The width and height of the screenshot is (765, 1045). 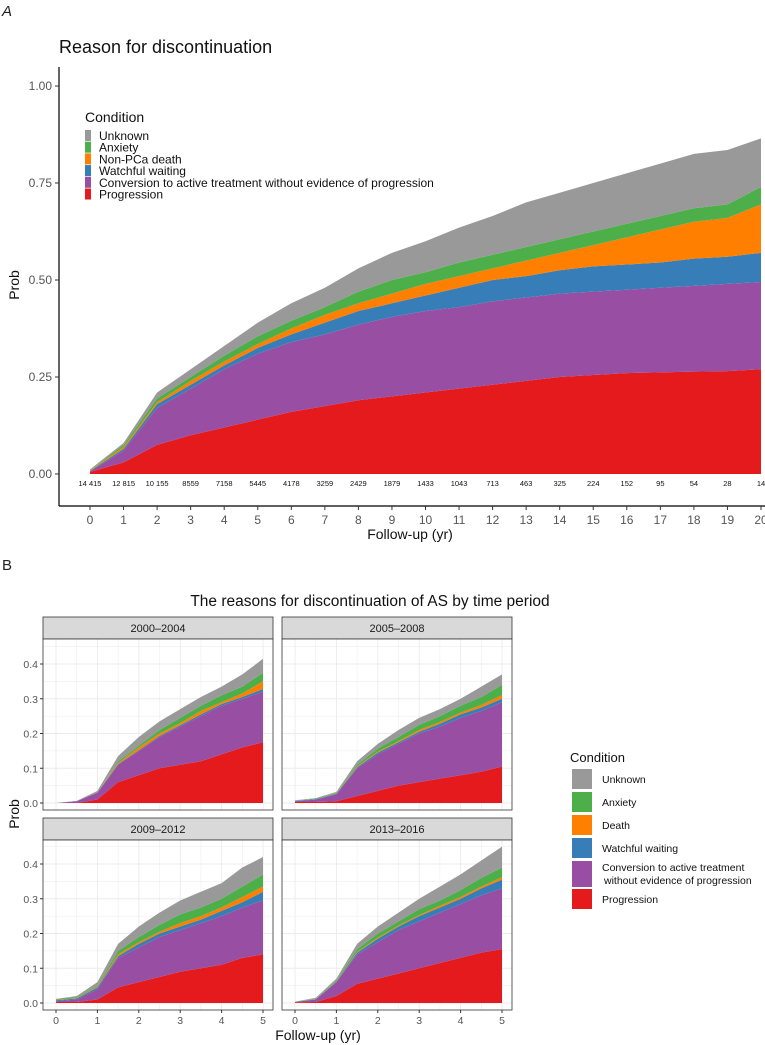 What do you see at coordinates (30, 969) in the screenshot?
I see `y-tick-label-b: 0.1` at bounding box center [30, 969].